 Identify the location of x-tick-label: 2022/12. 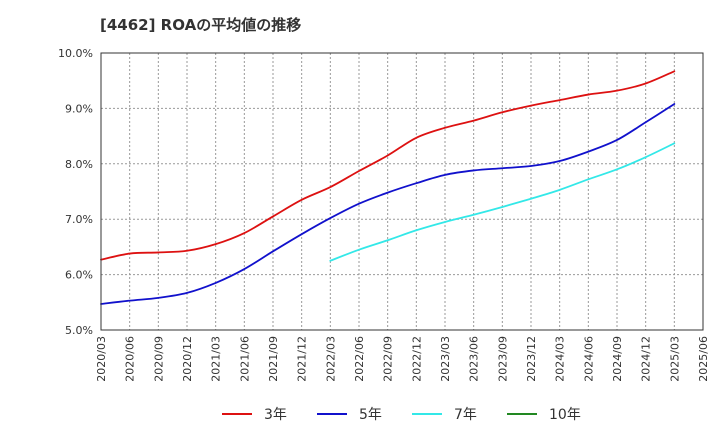
(416, 359).